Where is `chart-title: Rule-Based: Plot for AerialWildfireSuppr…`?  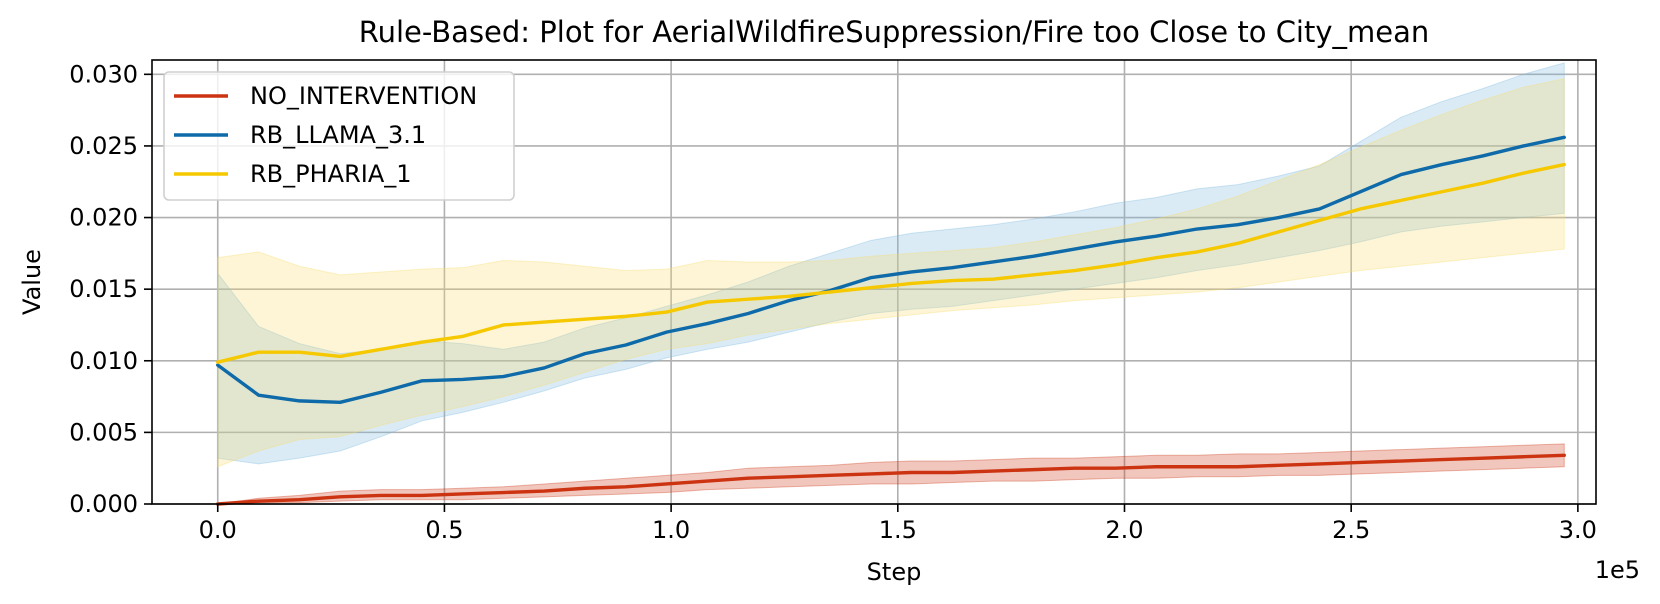
chart-title: Rule-Based: Plot for AerialWildfireSuppr… is located at coordinates (894, 32).